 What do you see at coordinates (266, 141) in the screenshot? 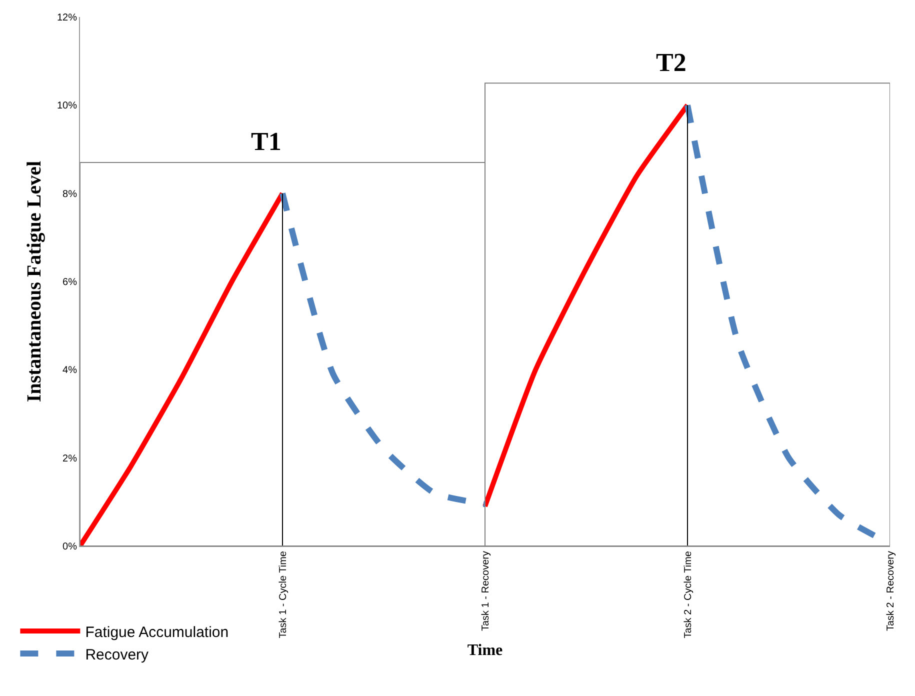
I see `annotation: T1` at bounding box center [266, 141].